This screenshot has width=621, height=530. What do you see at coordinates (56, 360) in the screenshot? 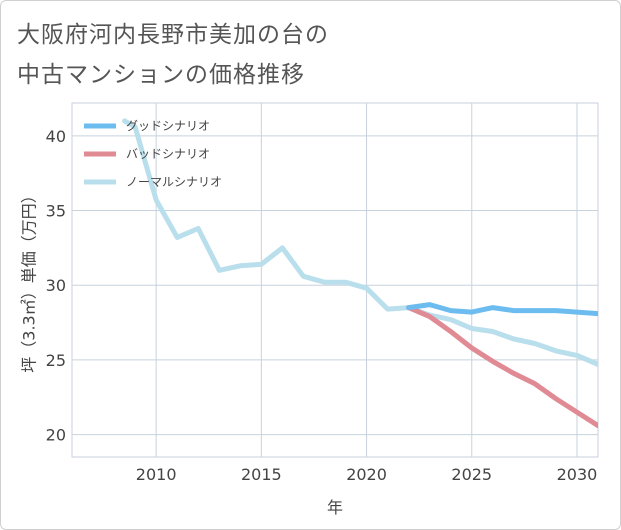
I see `y-tick-label: 25` at bounding box center [56, 360].